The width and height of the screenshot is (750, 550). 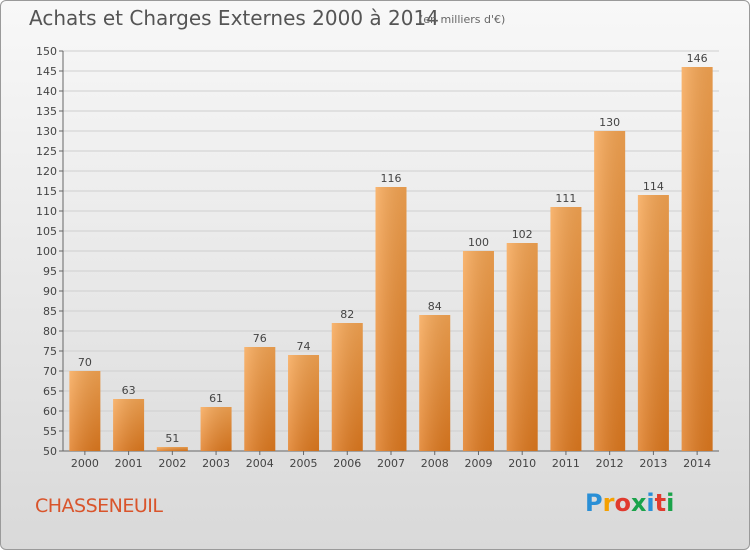 What do you see at coordinates (50, 411) in the screenshot?
I see `y-tick-label: 60` at bounding box center [50, 411].